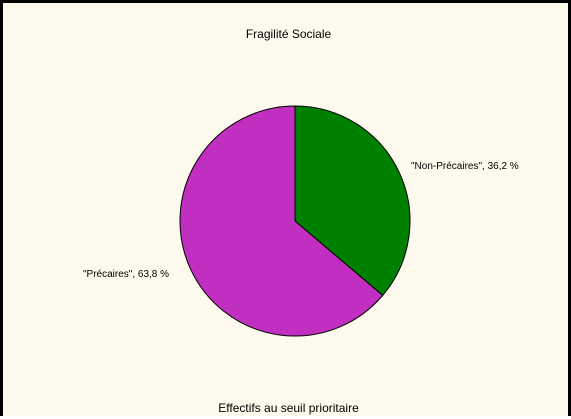 Image resolution: width=571 pixels, height=419 pixels. Describe the element at coordinates (288, 34) in the screenshot. I see `chart-title: Fragilité Sociale` at that location.